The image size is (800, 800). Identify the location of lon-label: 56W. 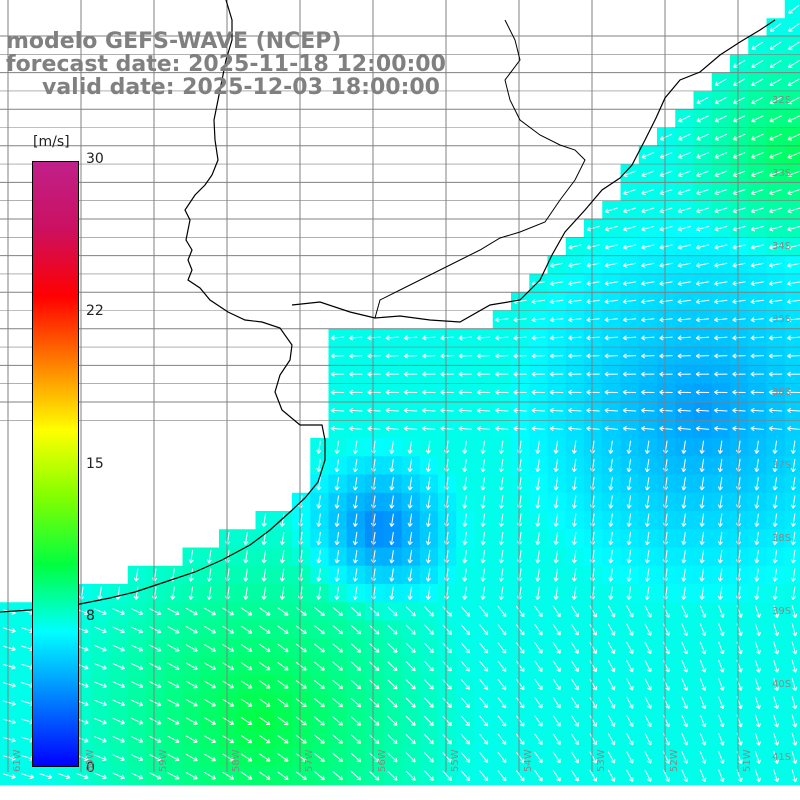
(382, 760).